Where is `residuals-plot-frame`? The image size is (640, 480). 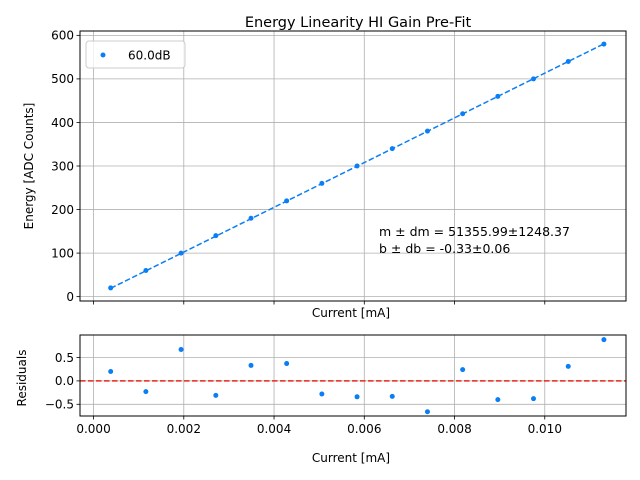
residuals-plot-frame is located at coordinates (353, 375).